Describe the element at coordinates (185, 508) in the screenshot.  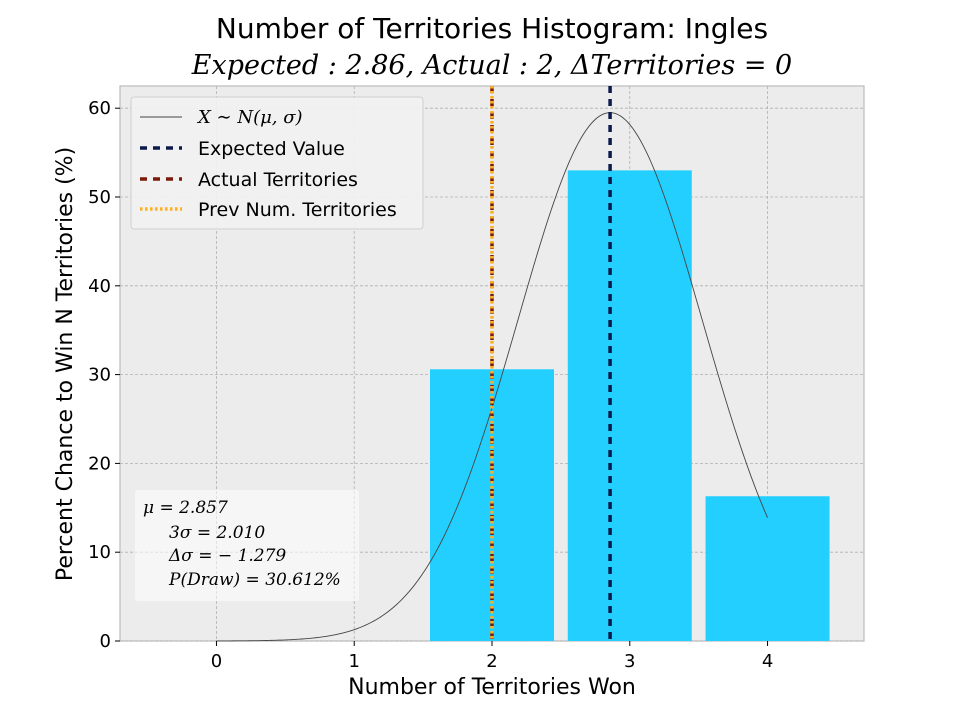
I see `stats-mu: μ = 2.857` at that location.